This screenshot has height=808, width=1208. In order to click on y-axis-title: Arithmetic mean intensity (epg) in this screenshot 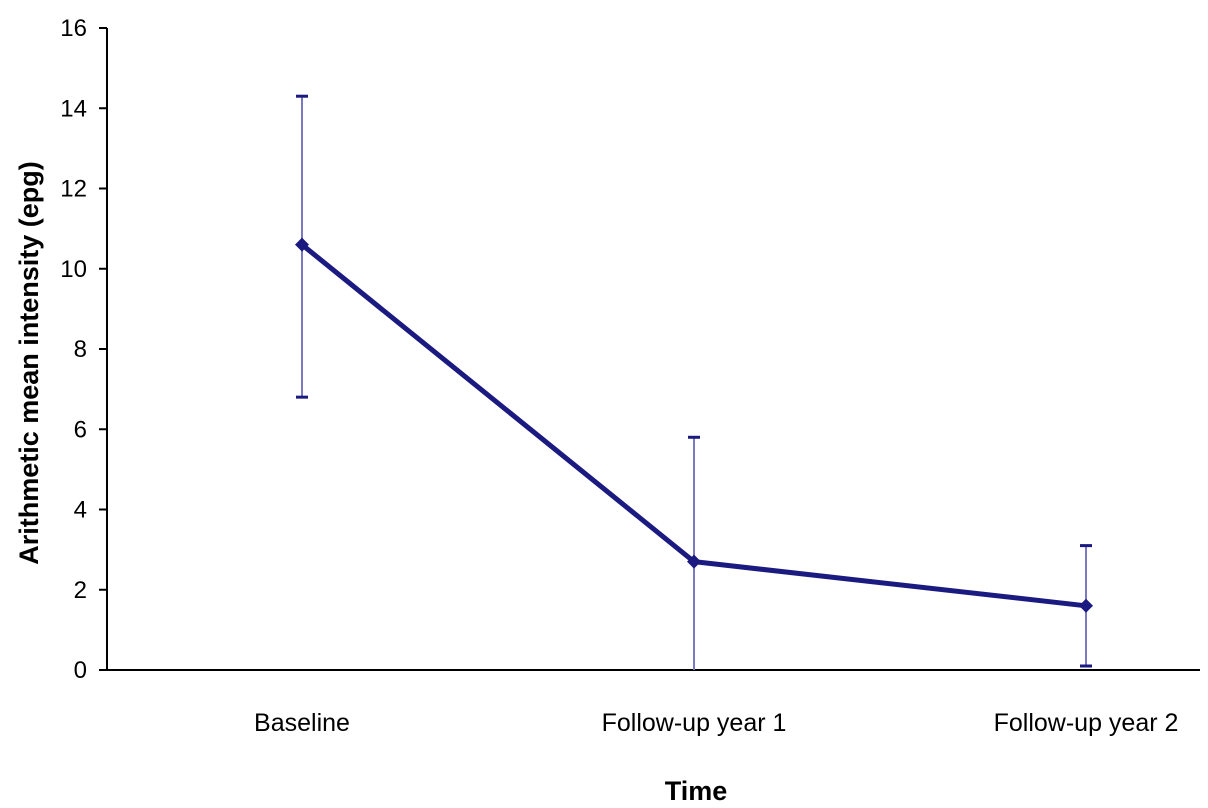, I will do `click(29, 363)`.